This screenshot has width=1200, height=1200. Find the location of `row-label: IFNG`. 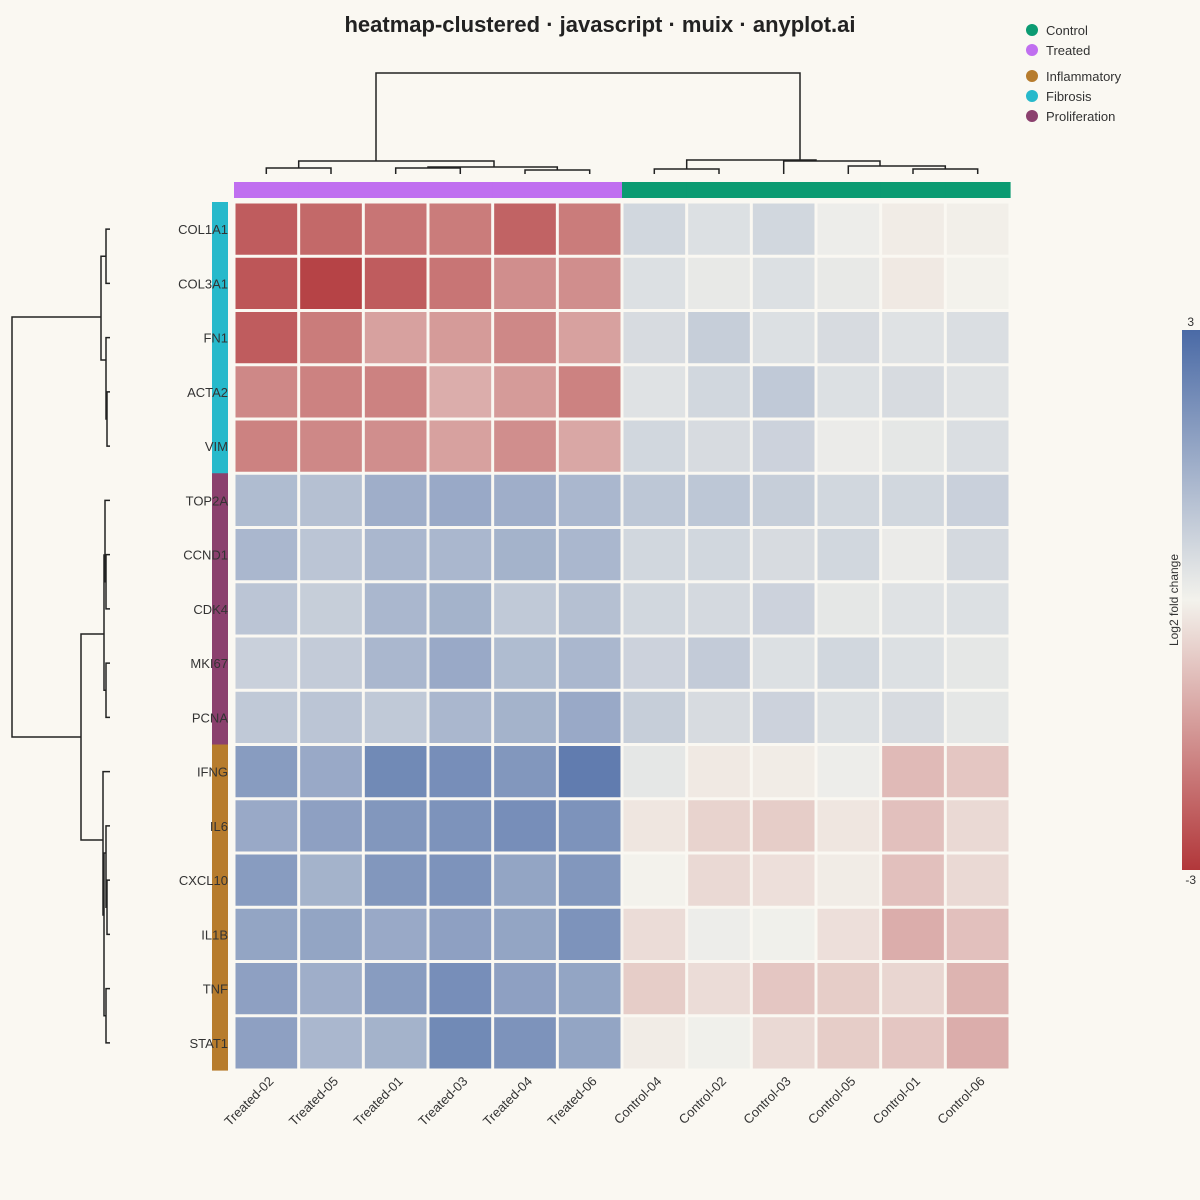

row-label: IFNG is located at coordinates (212, 772).